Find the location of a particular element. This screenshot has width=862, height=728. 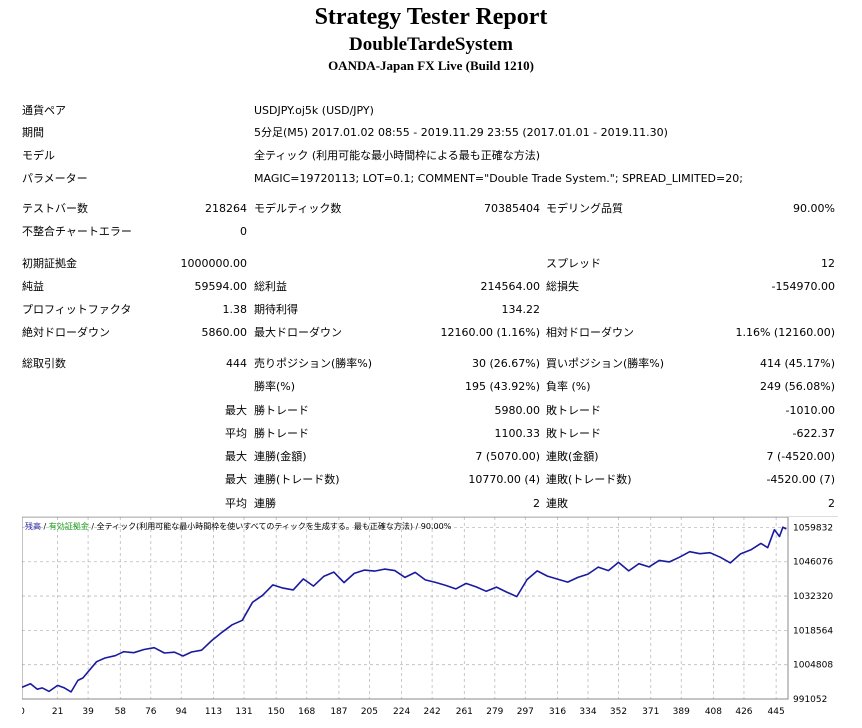

win-rate-label: 勝率(%) is located at coordinates (275, 386).